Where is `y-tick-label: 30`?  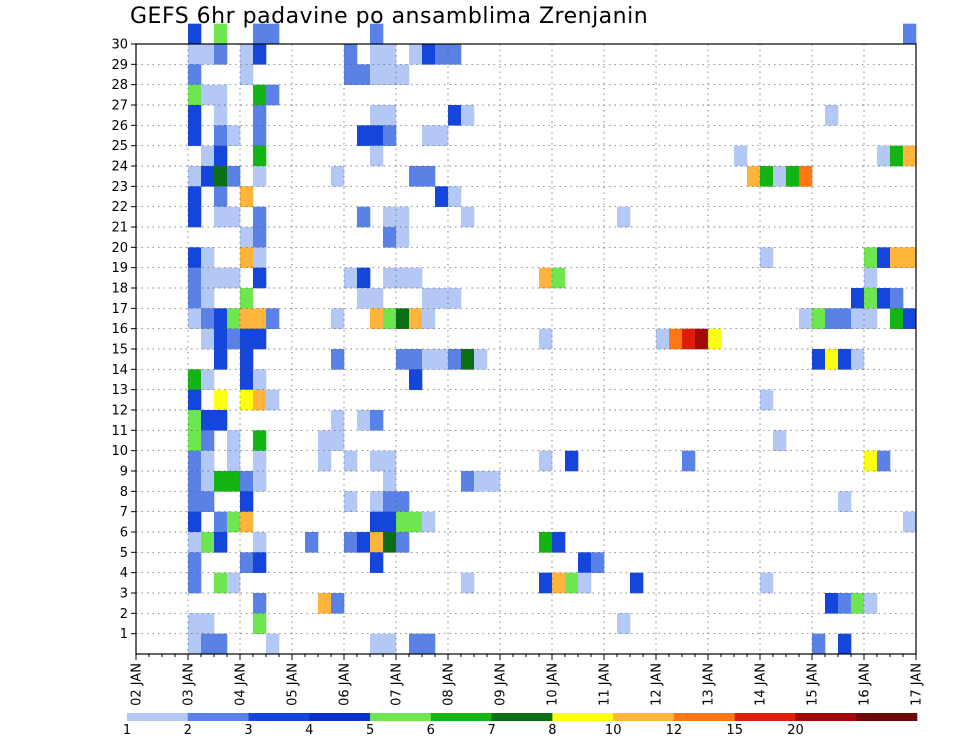
y-tick-label: 30 is located at coordinates (119, 45).